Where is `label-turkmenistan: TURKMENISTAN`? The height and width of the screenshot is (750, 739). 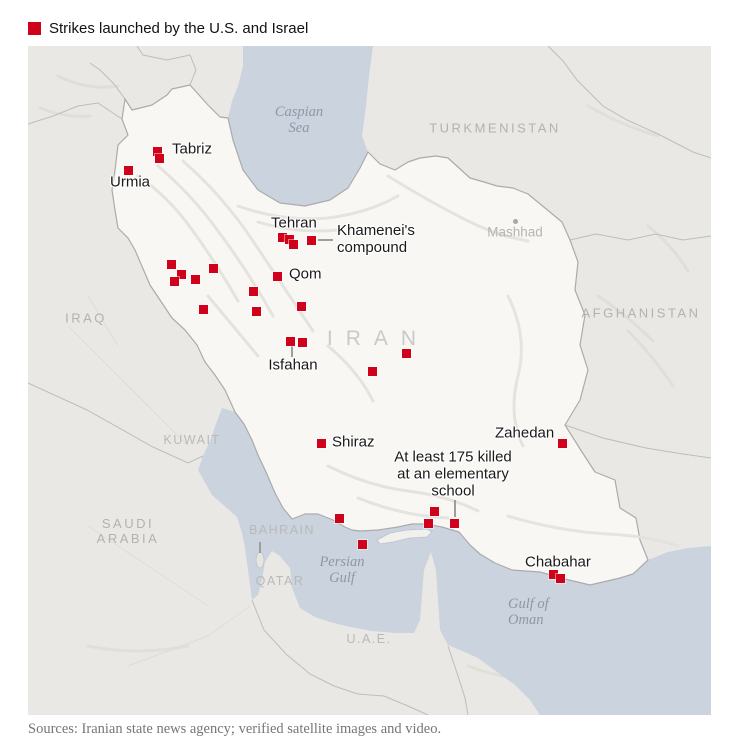
label-turkmenistan: TURKMENISTAN is located at coordinates (495, 128).